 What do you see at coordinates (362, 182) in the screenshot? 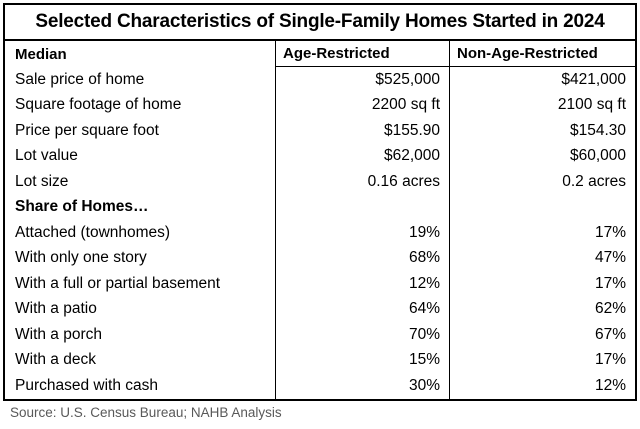
I see `age-restricted-value: 0.16 acres` at bounding box center [362, 182].